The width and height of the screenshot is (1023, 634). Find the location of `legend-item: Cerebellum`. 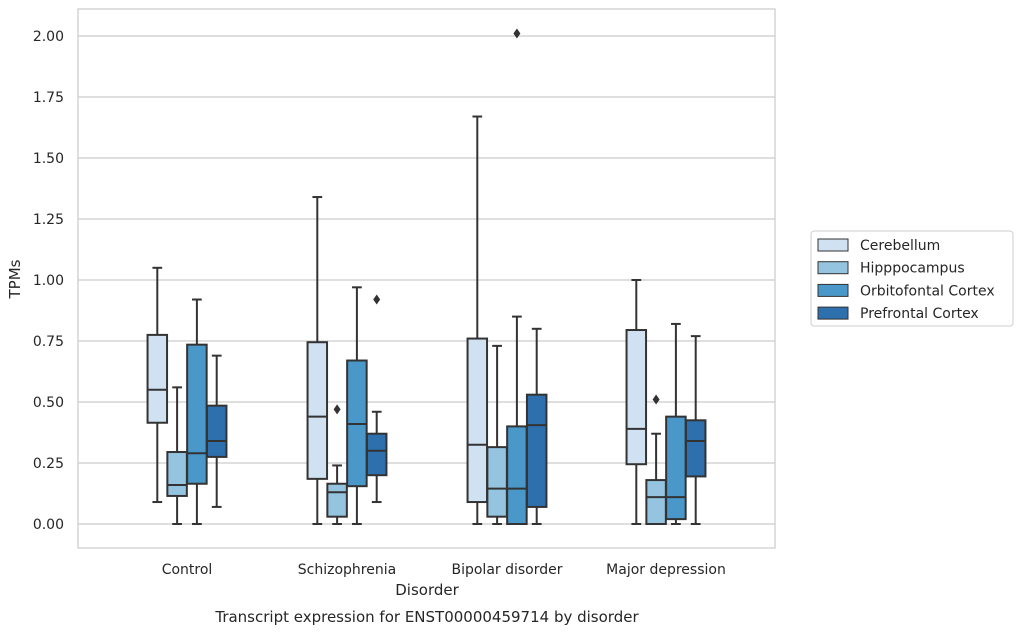

legend-item: Cerebellum is located at coordinates (878, 246).